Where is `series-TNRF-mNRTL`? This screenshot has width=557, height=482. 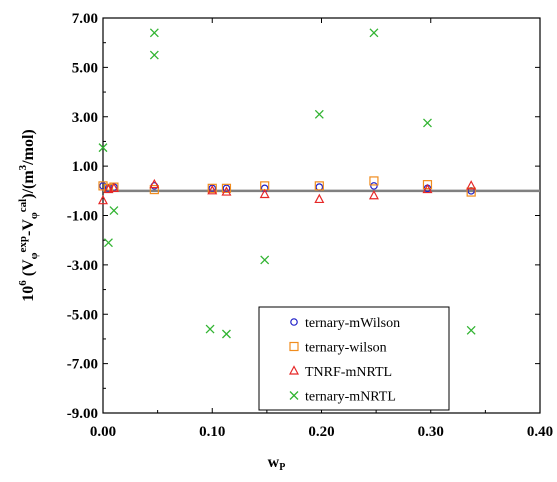
series-TNRF-mNRTL is located at coordinates (287, 191).